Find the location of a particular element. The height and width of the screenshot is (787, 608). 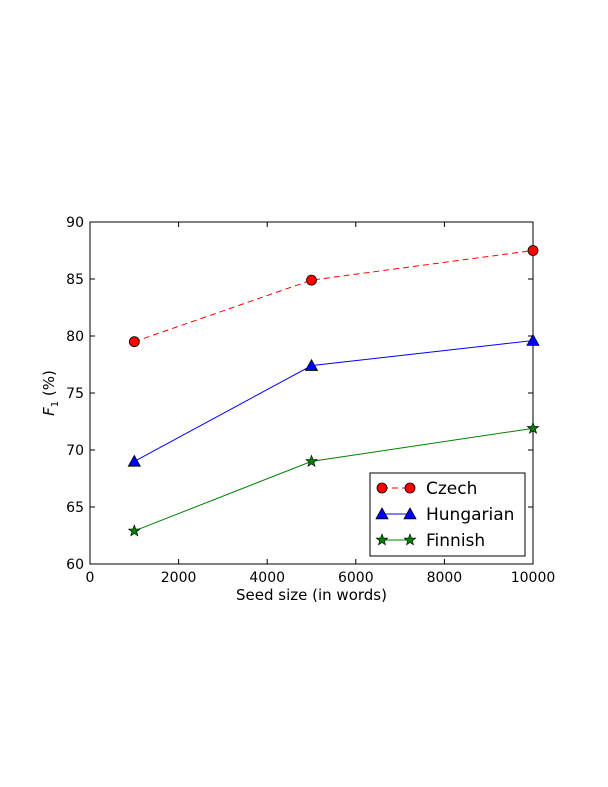

x-tick-label: 10000 is located at coordinates (533, 578).